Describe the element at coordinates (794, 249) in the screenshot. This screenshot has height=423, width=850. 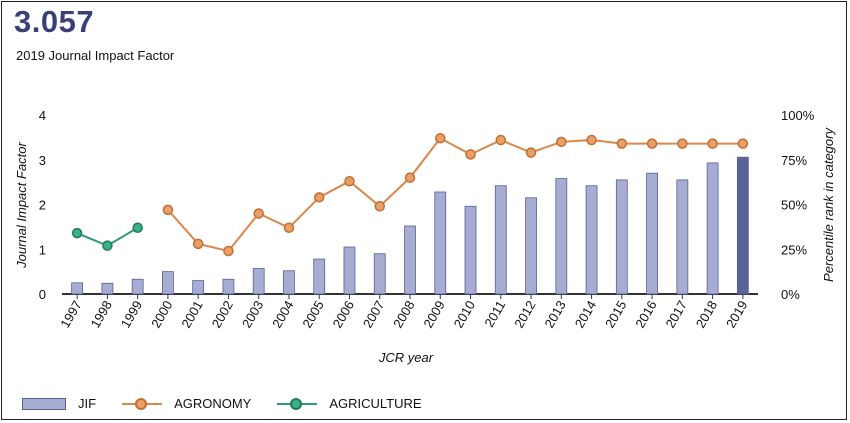
I see `y-tick-label-right: 25%` at that location.